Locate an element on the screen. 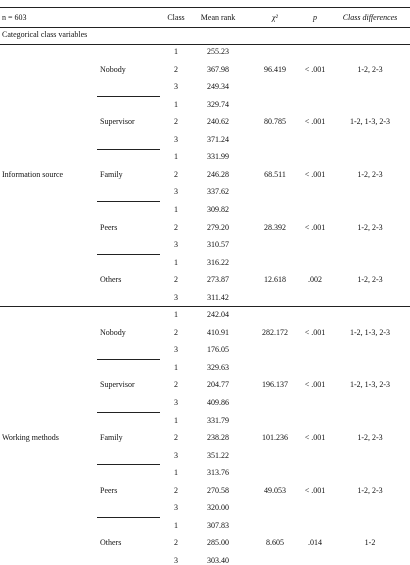 The image size is (410, 565). chi-square: 49.053 is located at coordinates (275, 490).